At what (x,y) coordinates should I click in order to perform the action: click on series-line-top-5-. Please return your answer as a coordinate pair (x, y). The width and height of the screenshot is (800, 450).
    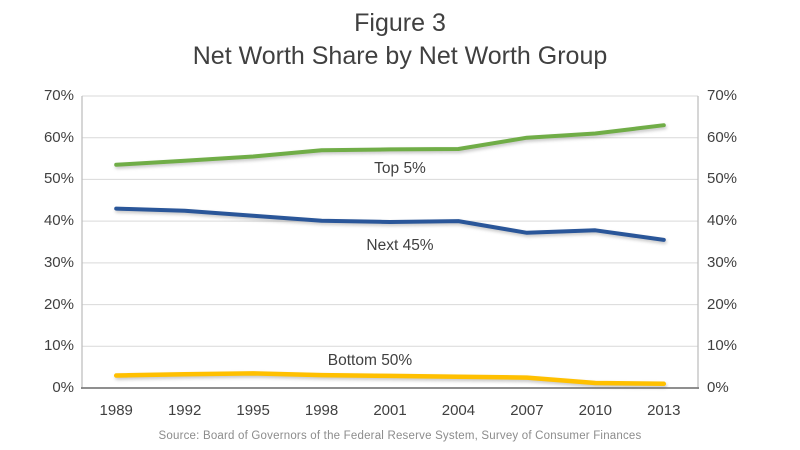
    Looking at the image, I should click on (390, 145).